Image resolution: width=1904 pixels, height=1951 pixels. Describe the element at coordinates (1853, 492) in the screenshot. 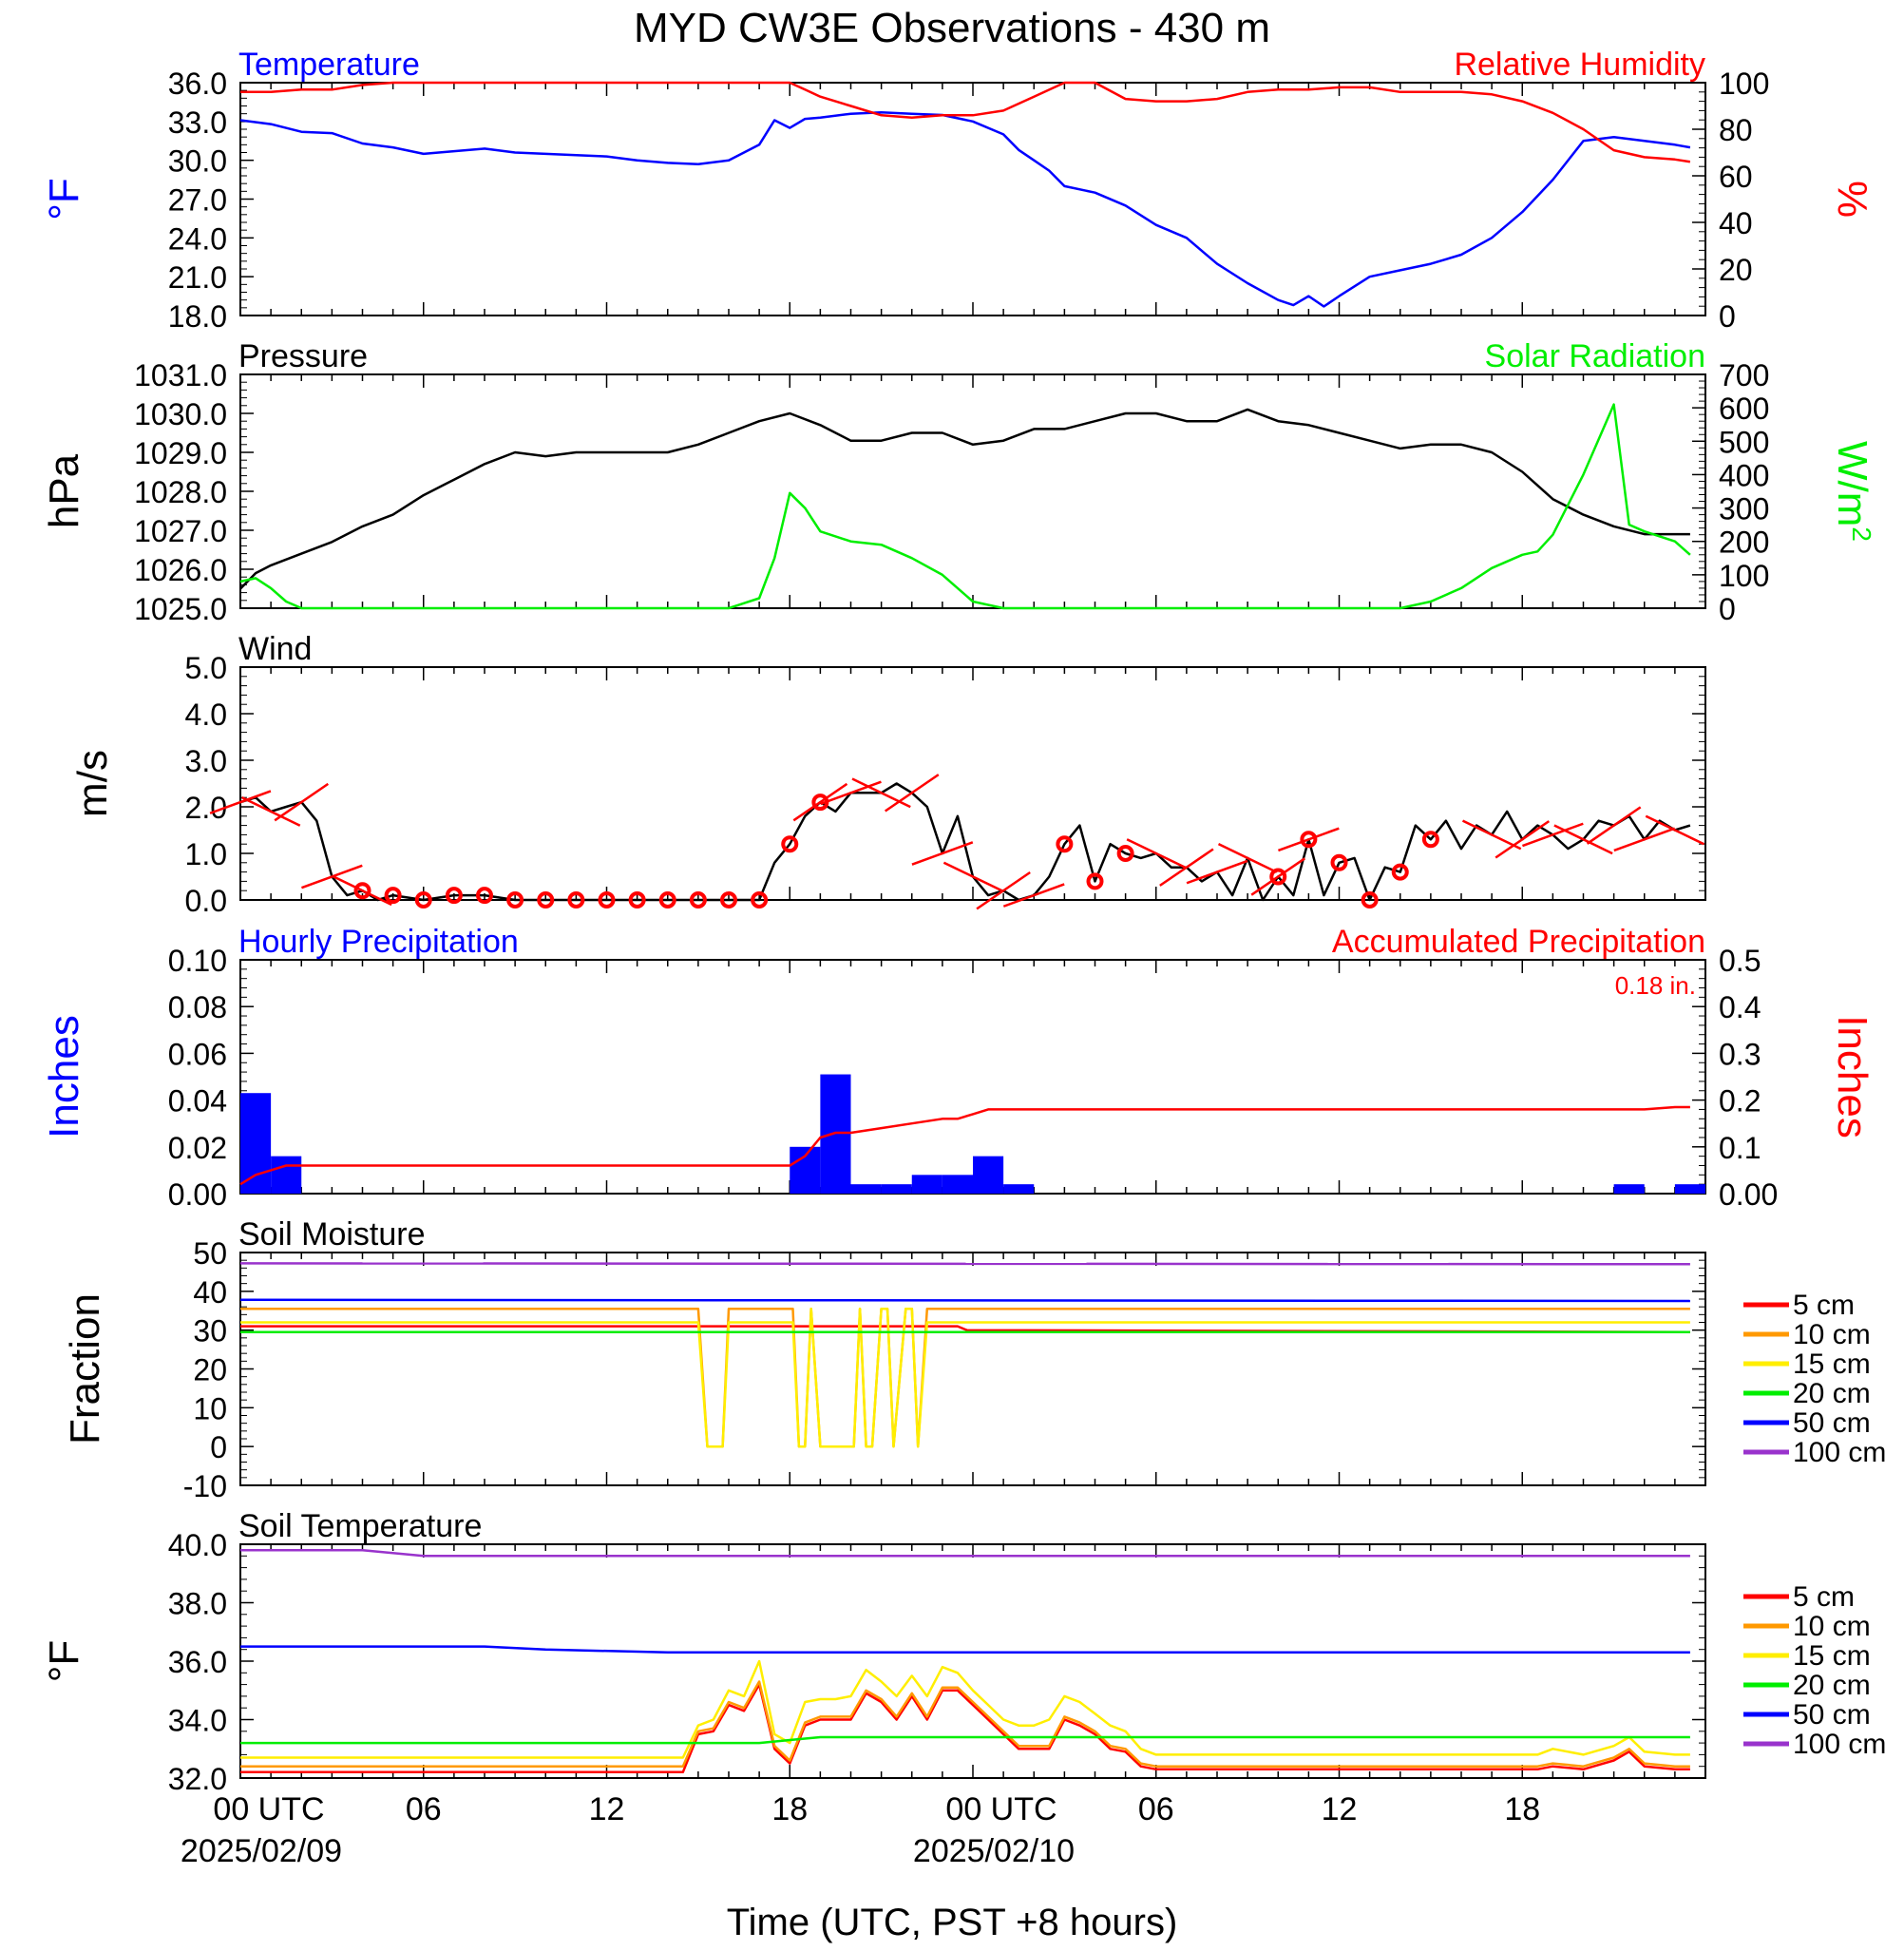

I see `y-axis-unit-right: W/m2` at that location.